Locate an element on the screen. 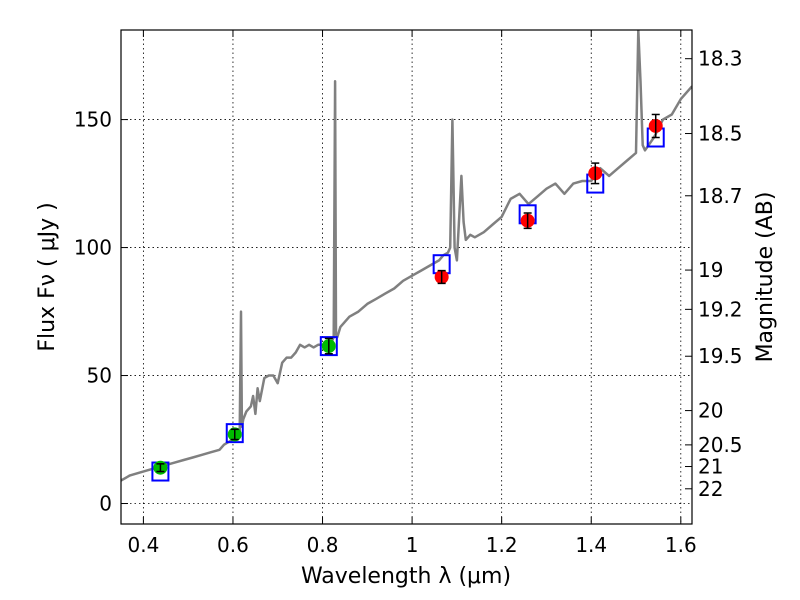 The image size is (800, 600). x-tick-label: 0.8 is located at coordinates (323, 545).